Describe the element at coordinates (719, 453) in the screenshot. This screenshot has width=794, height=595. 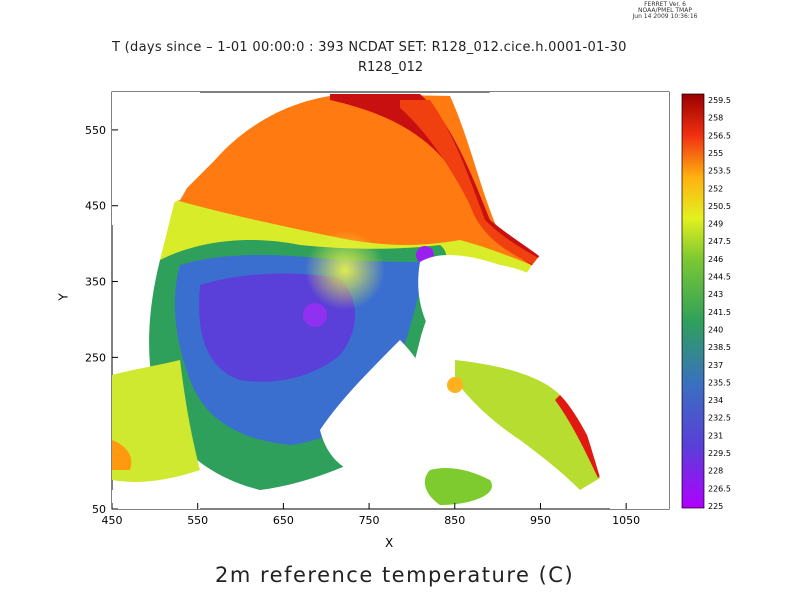
I see `colorbar-label: 229.5` at that location.